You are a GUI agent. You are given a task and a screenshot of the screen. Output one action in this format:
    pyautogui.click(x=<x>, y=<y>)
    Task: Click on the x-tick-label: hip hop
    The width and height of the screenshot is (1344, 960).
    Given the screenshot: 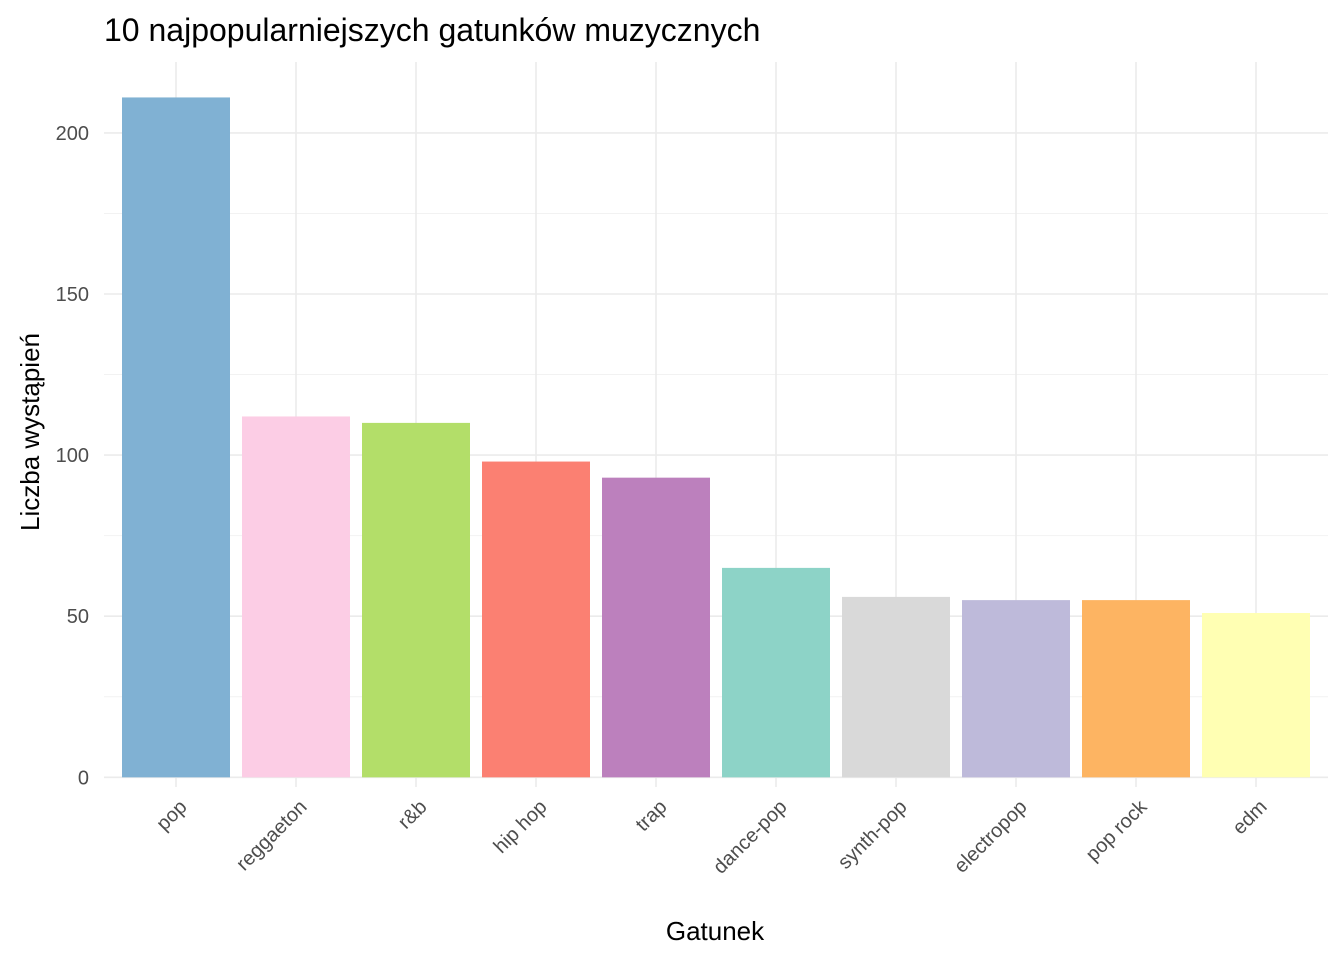 What is the action you would take?
    pyautogui.click(x=521, y=827)
    